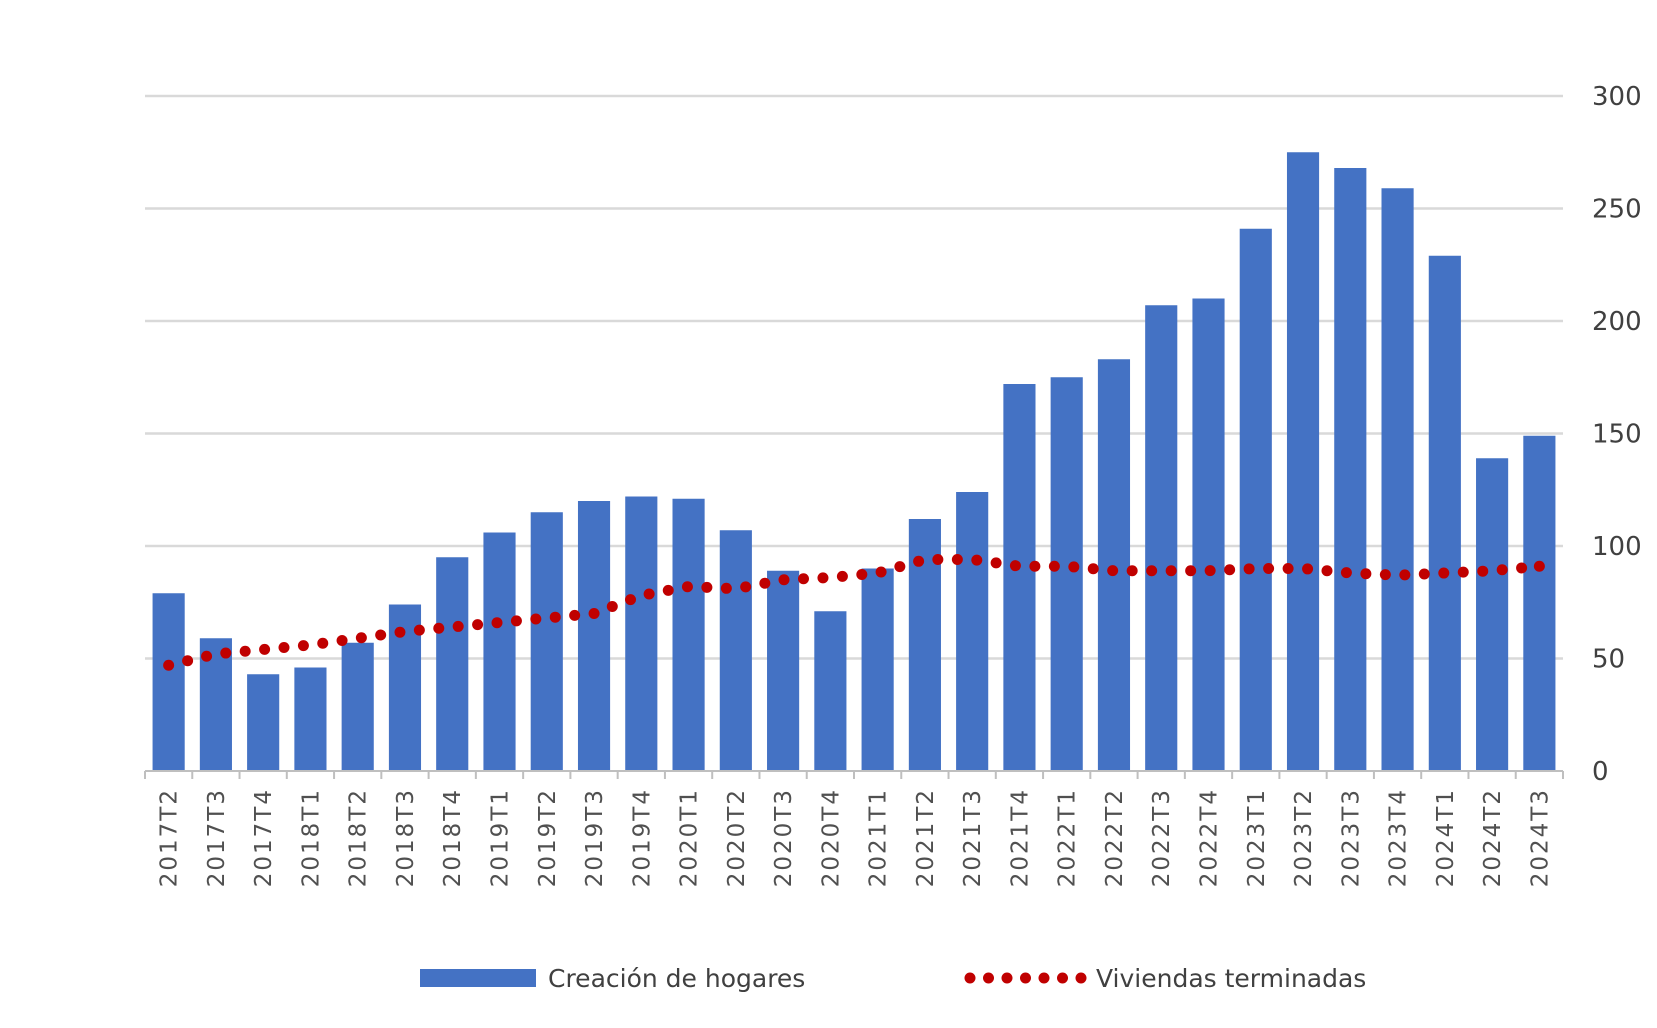 The width and height of the screenshot is (1657, 1028). What do you see at coordinates (478, 978) in the screenshot?
I see `legend-bar-swatch` at bounding box center [478, 978].